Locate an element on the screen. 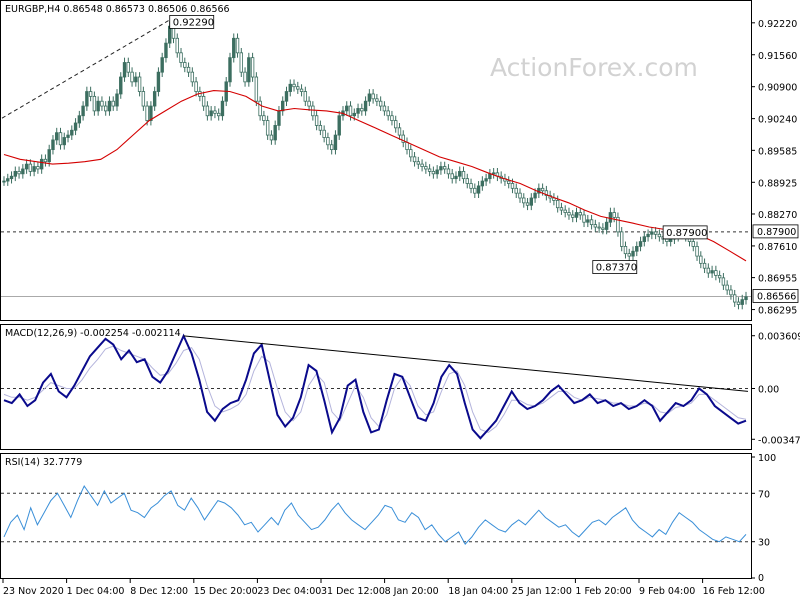  price-tick-label: 0.88925 is located at coordinates (777, 183).